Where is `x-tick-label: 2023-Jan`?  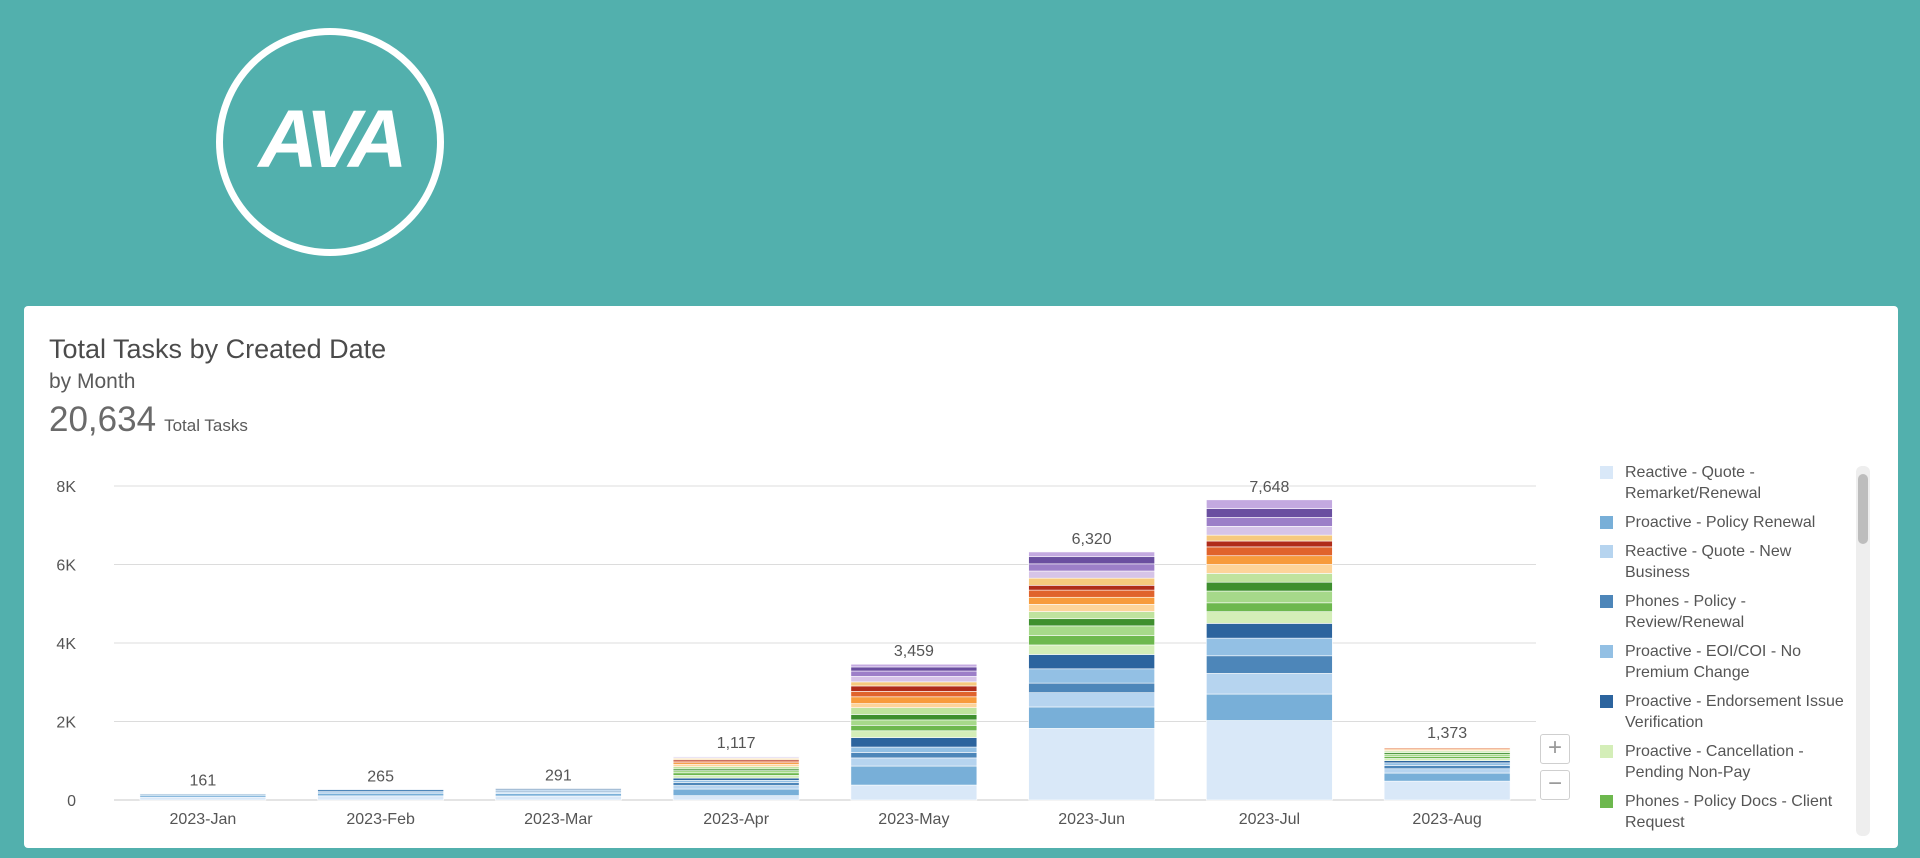
x-tick-label: 2023-Jan is located at coordinates (203, 819).